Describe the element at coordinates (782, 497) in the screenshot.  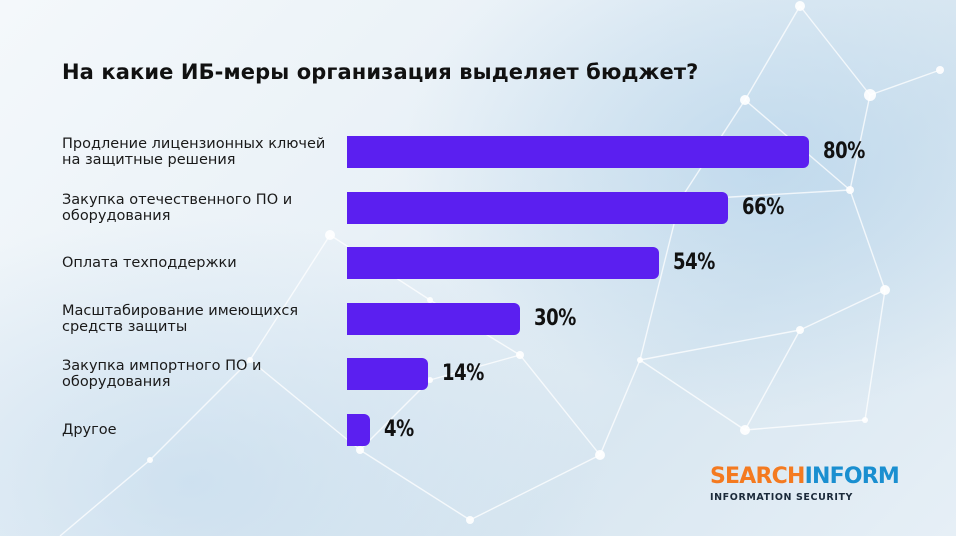
I see `logo-subtitle: INFORMATION SECURITY` at that location.